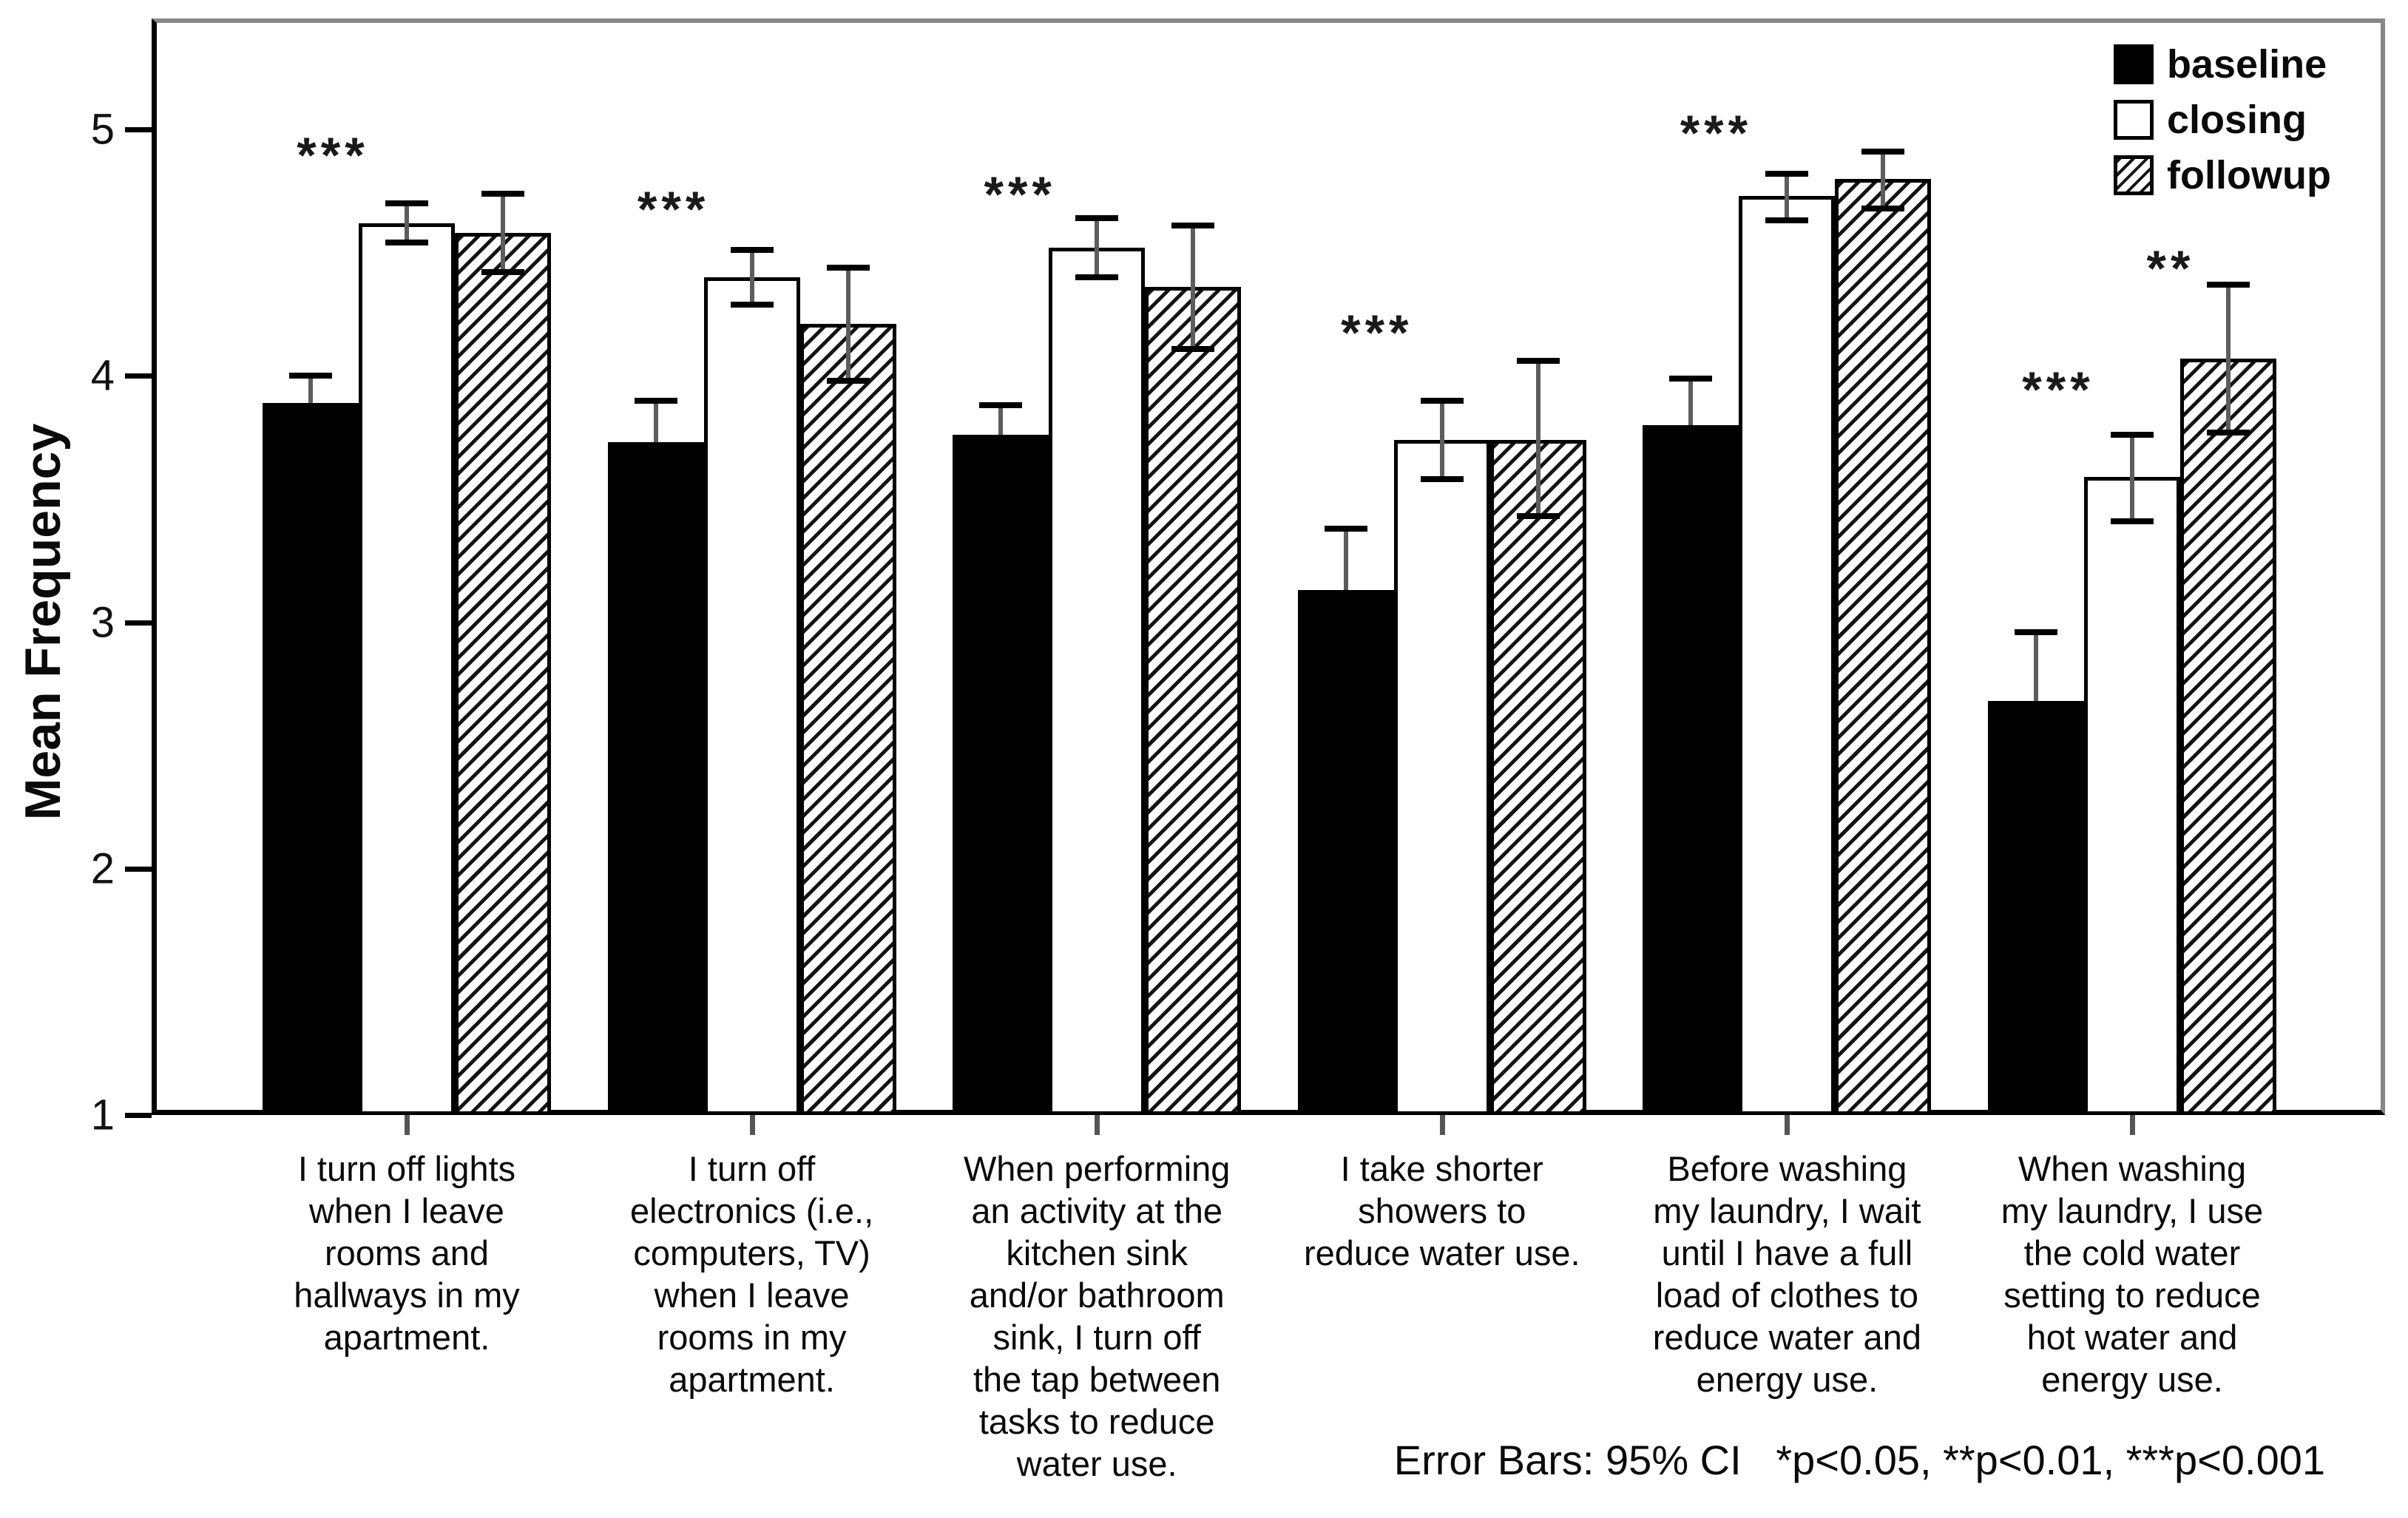 The image size is (2408, 1518). What do you see at coordinates (1441, 777) in the screenshot?
I see `bar-closing-group4` at bounding box center [1441, 777].